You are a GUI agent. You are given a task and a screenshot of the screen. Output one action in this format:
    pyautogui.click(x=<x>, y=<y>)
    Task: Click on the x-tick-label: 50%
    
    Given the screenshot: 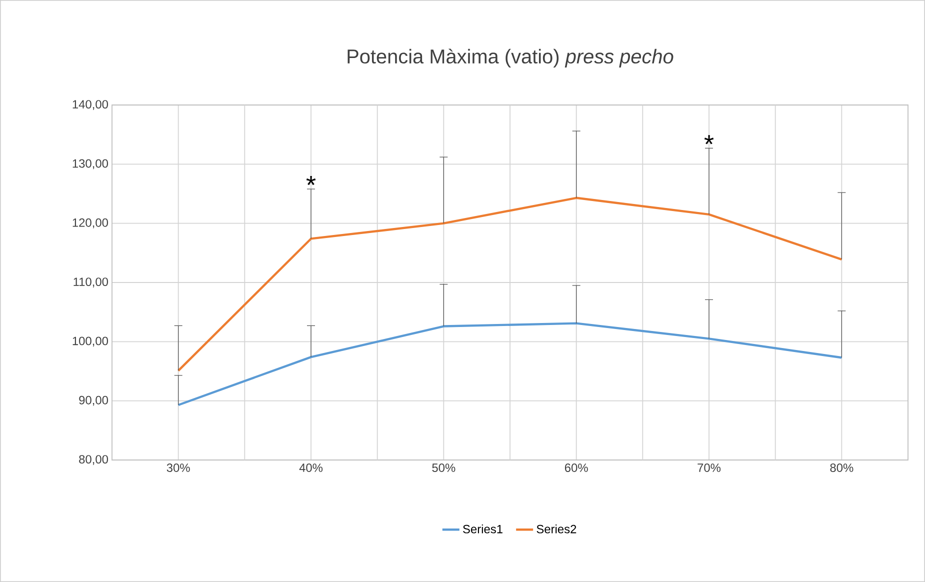 What is the action you would take?
    pyautogui.click(x=444, y=468)
    